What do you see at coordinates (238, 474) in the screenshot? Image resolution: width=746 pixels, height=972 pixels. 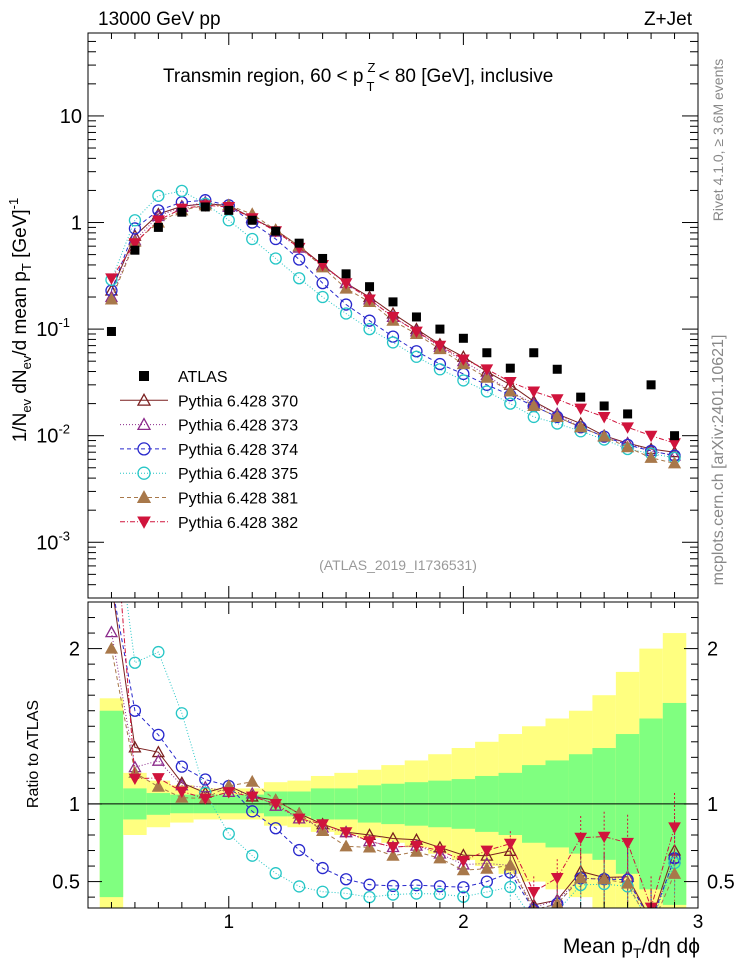 I see `legend-label: Pythia 6.428 375` at bounding box center [238, 474].